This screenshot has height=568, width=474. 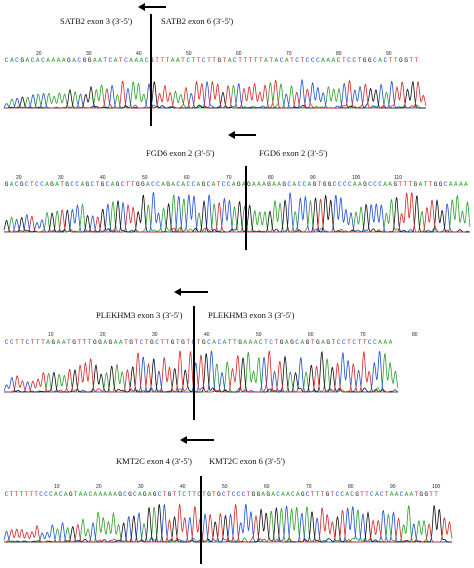 What do you see at coordinates (251, 315) in the screenshot?
I see `right-exon-label: PLEKHM3 exon 3 (3'-5')` at bounding box center [251, 315].